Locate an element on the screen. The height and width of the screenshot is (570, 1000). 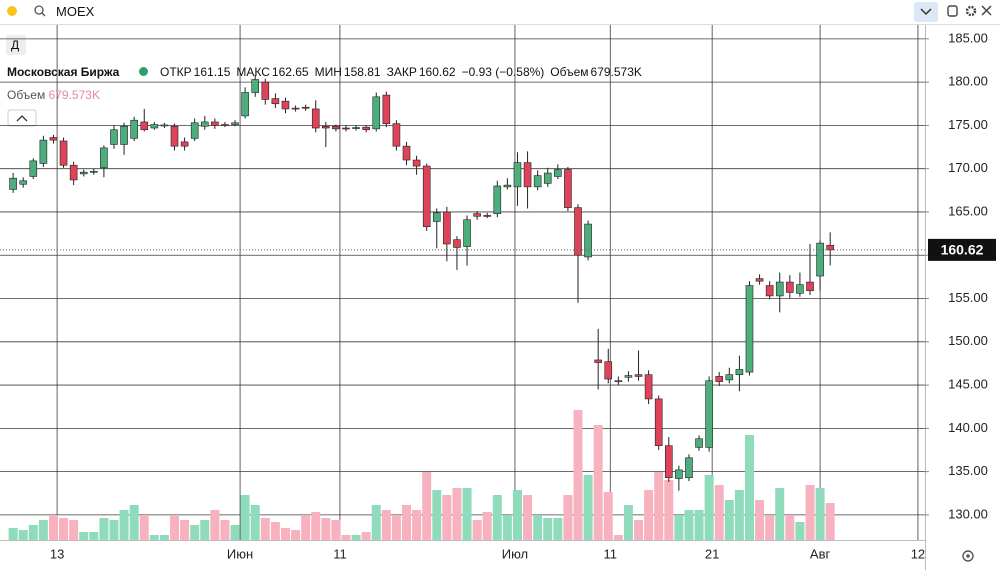
settings-icon is located at coordinates (971, 11).